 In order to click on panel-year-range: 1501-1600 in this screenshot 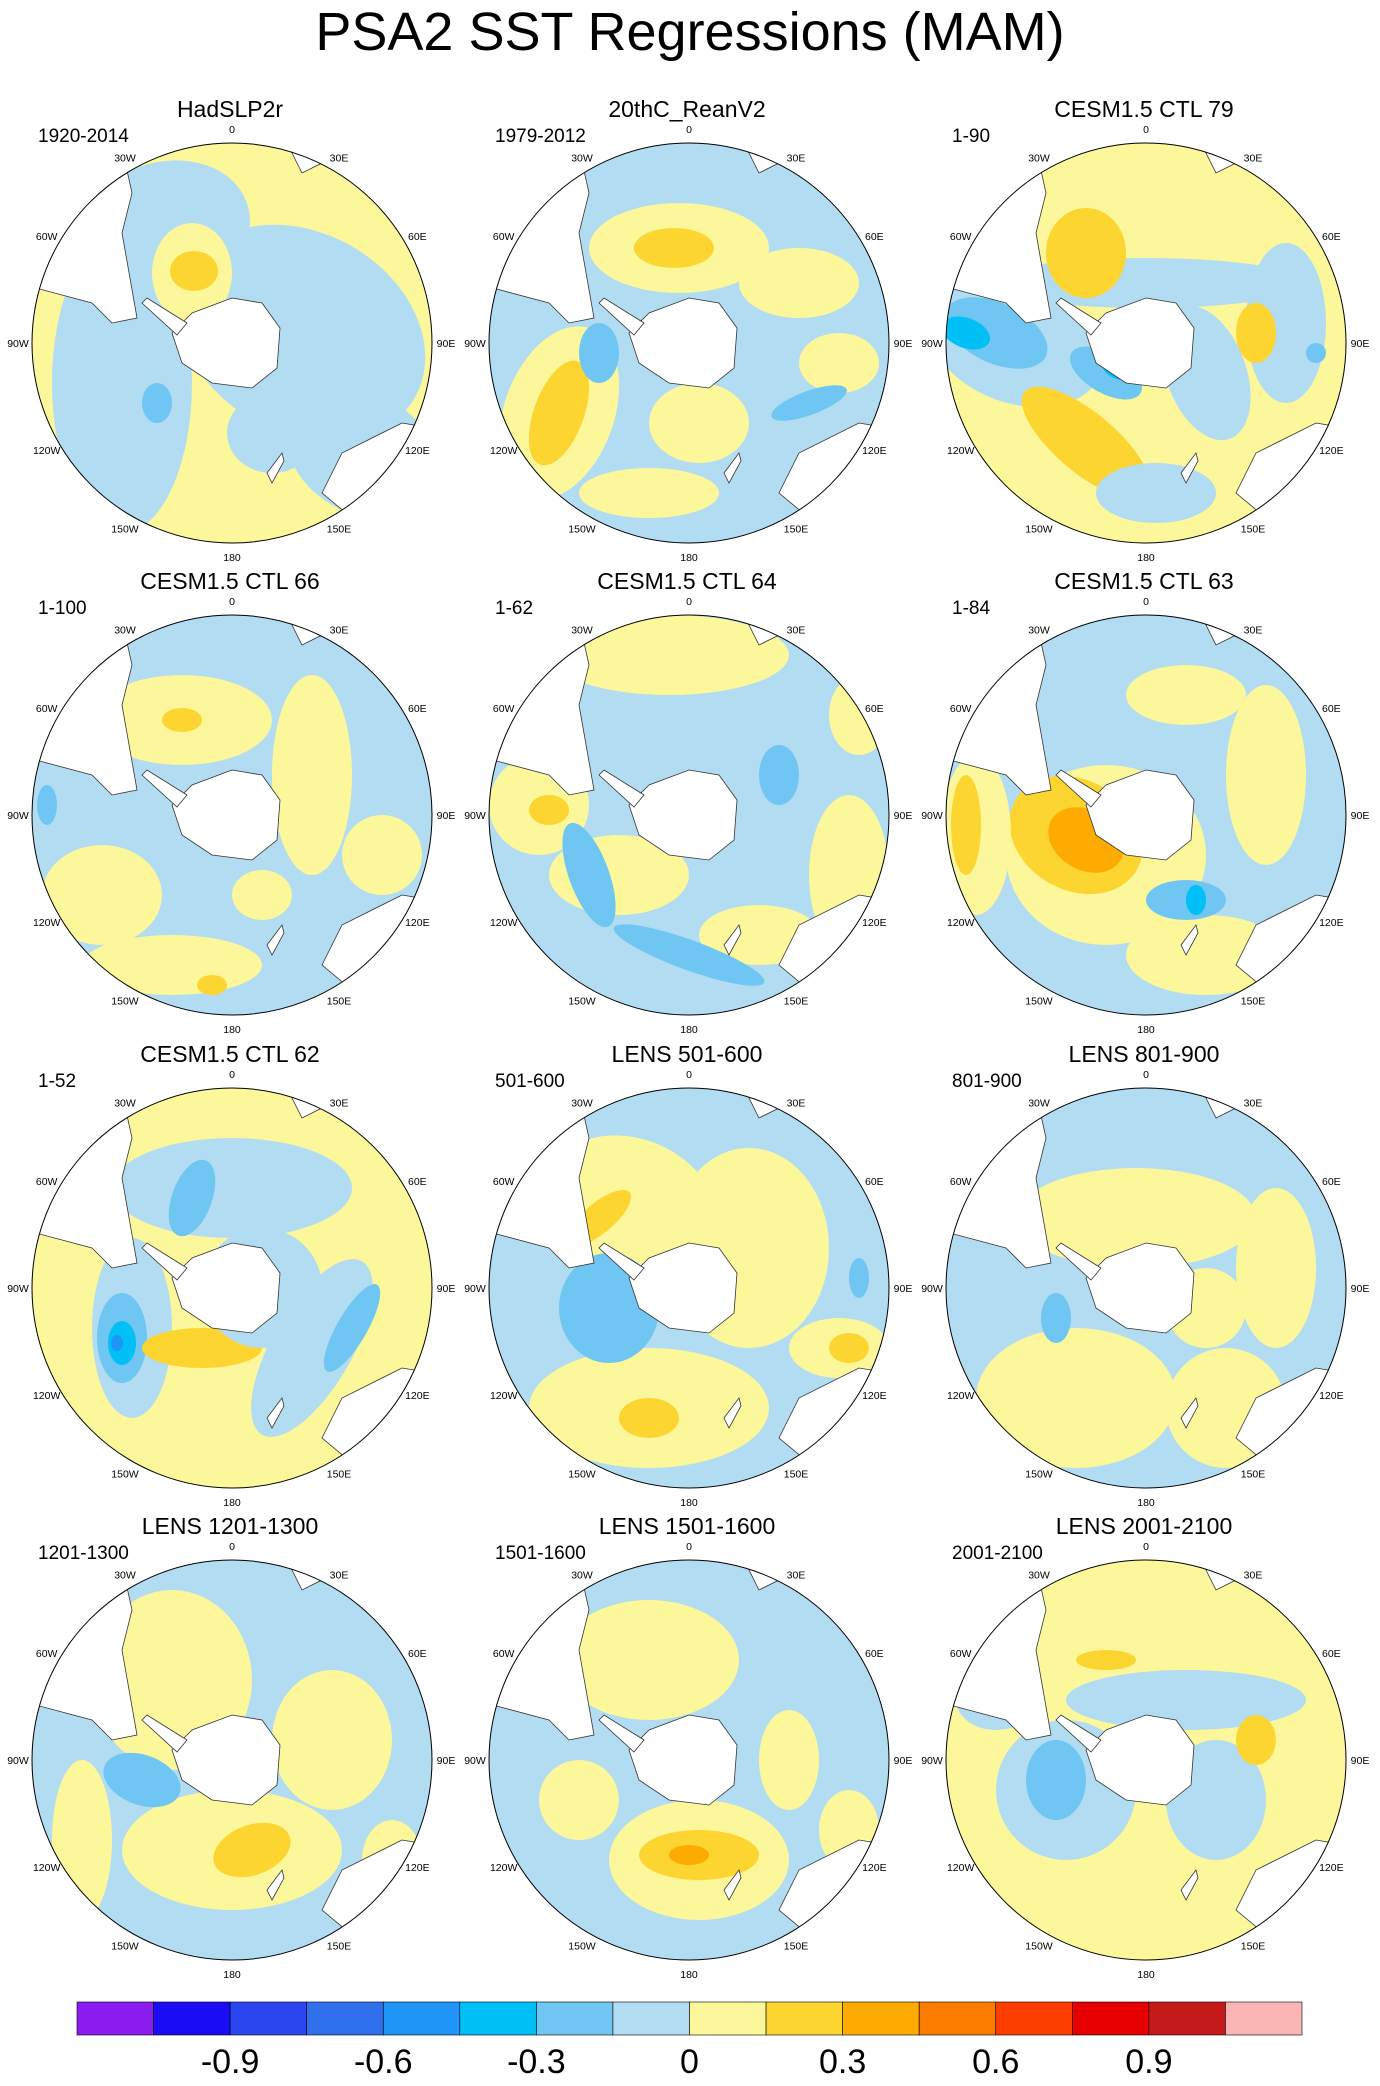, I will do `click(540, 1553)`.